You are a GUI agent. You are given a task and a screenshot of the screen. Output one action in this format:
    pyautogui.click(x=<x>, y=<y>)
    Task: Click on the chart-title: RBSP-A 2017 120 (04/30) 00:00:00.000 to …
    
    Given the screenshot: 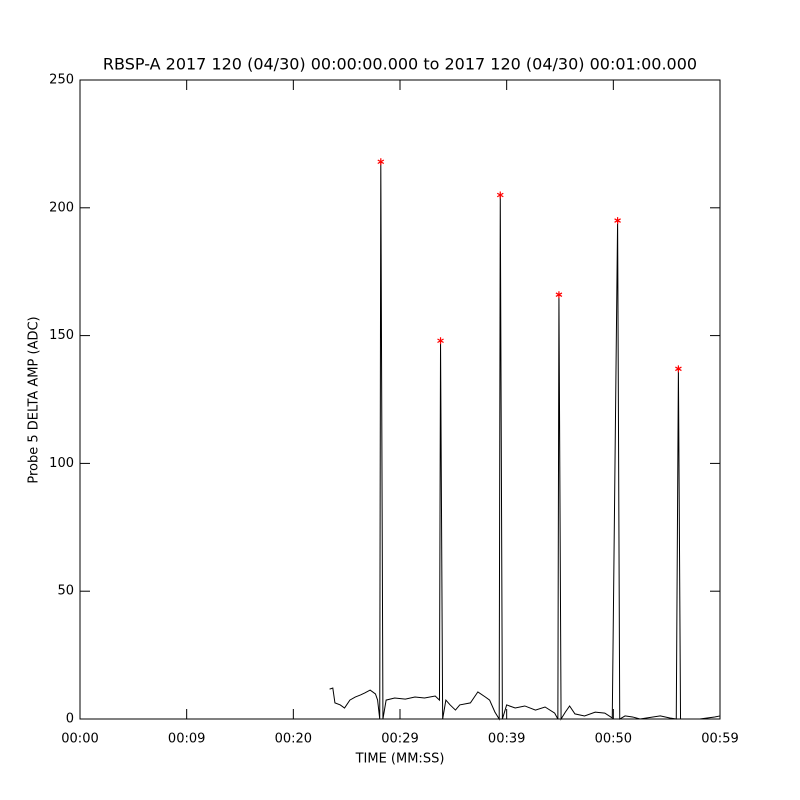 What is the action you would take?
    pyautogui.click(x=400, y=64)
    